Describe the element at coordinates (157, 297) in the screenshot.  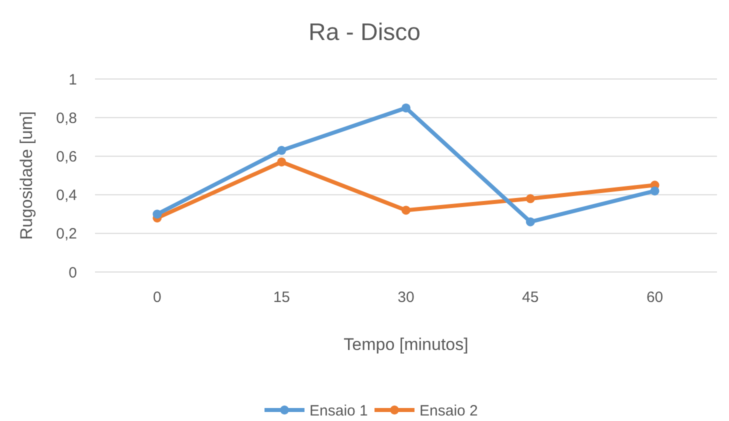
I see `x-tick-label: 0` at that location.